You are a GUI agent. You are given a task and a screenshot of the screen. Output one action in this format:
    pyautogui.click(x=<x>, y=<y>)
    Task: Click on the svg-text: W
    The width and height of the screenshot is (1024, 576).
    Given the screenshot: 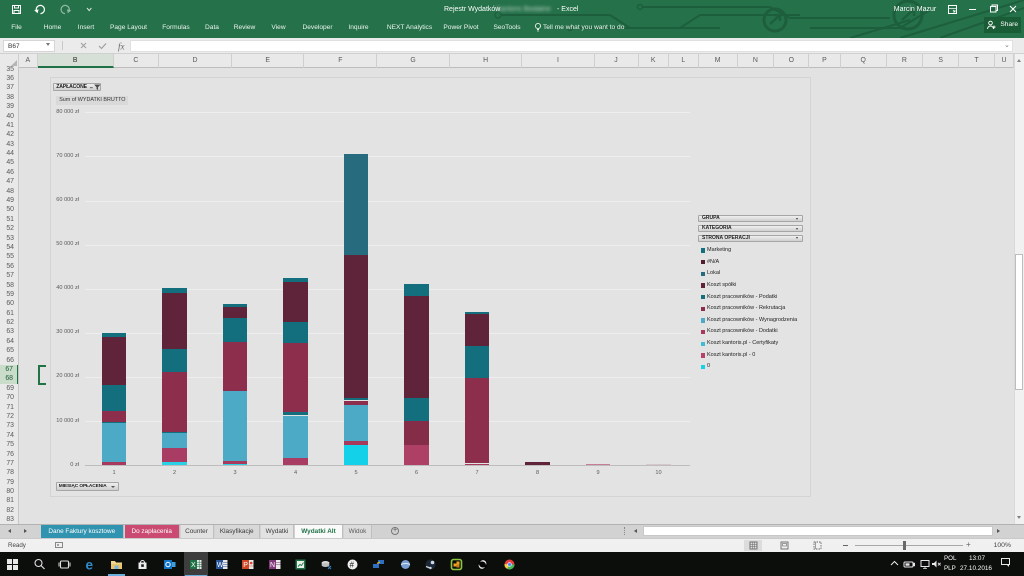 What is the action you would take?
    pyautogui.click(x=220, y=565)
    